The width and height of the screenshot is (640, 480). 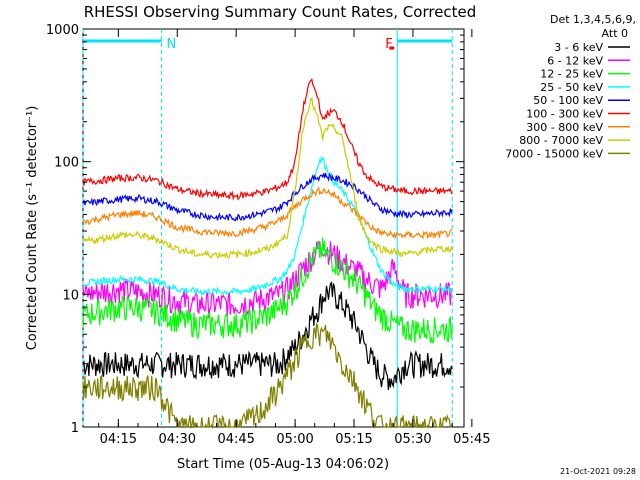 What do you see at coordinates (564, 114) in the screenshot?
I see `legend-label: 100 - 300 keV` at bounding box center [564, 114].